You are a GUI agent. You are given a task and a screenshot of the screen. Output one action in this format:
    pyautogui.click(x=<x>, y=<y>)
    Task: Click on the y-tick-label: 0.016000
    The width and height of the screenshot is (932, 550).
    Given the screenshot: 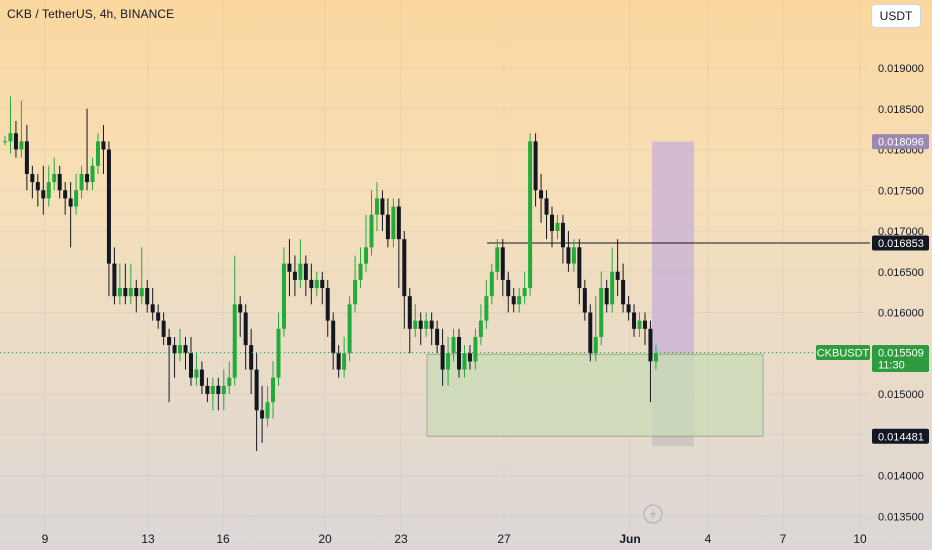 What is the action you would take?
    pyautogui.click(x=901, y=314)
    